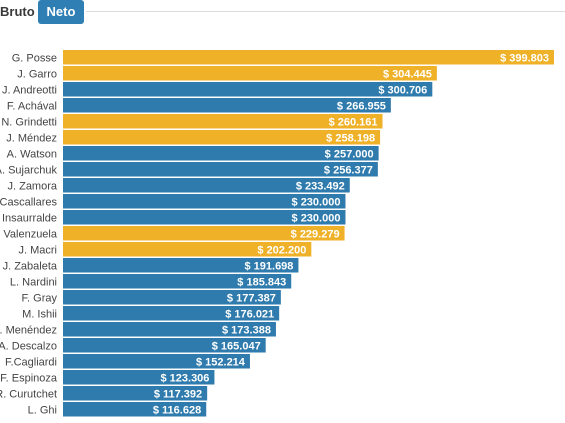 The image size is (565, 423). I want to click on bar-row-f-ach-val: F. Achával $ 266.955, so click(199, 105).